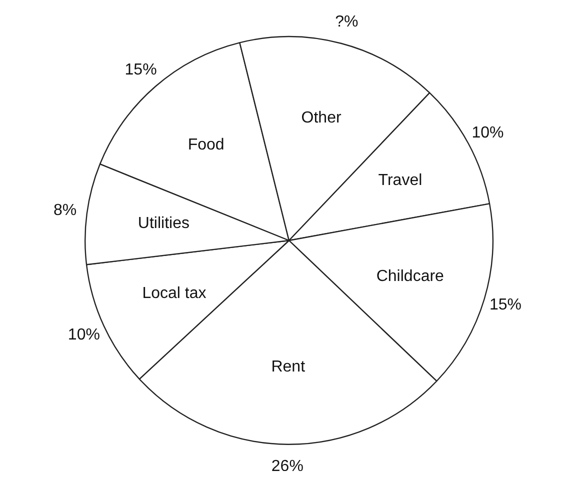  What do you see at coordinates (206, 145) in the screenshot?
I see `slice-label: Food` at bounding box center [206, 145].